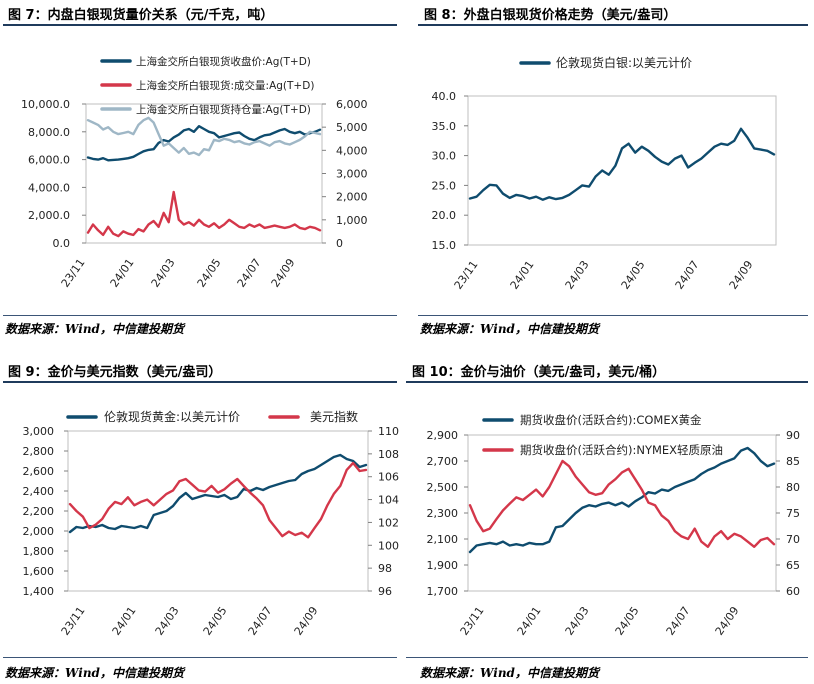 This screenshot has width=814, height=684. What do you see at coordinates (204, 173) in the screenshot?
I see `chart7-plot-frame` at bounding box center [204, 173].